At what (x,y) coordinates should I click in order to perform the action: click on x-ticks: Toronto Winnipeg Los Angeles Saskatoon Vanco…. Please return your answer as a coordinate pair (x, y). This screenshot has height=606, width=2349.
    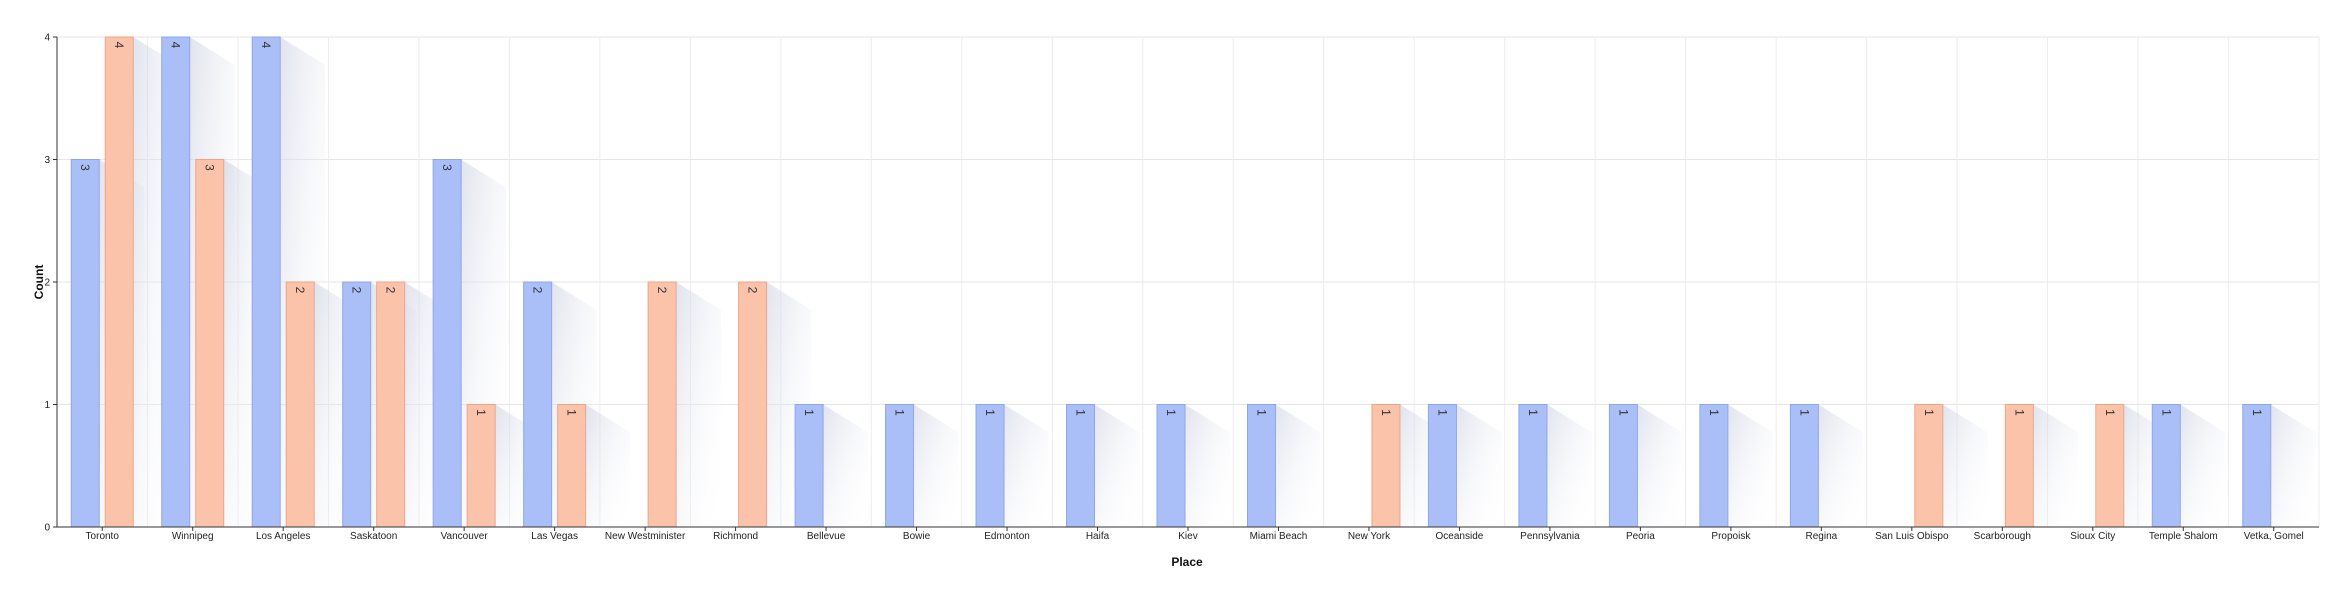
    Looking at the image, I should click on (1195, 534).